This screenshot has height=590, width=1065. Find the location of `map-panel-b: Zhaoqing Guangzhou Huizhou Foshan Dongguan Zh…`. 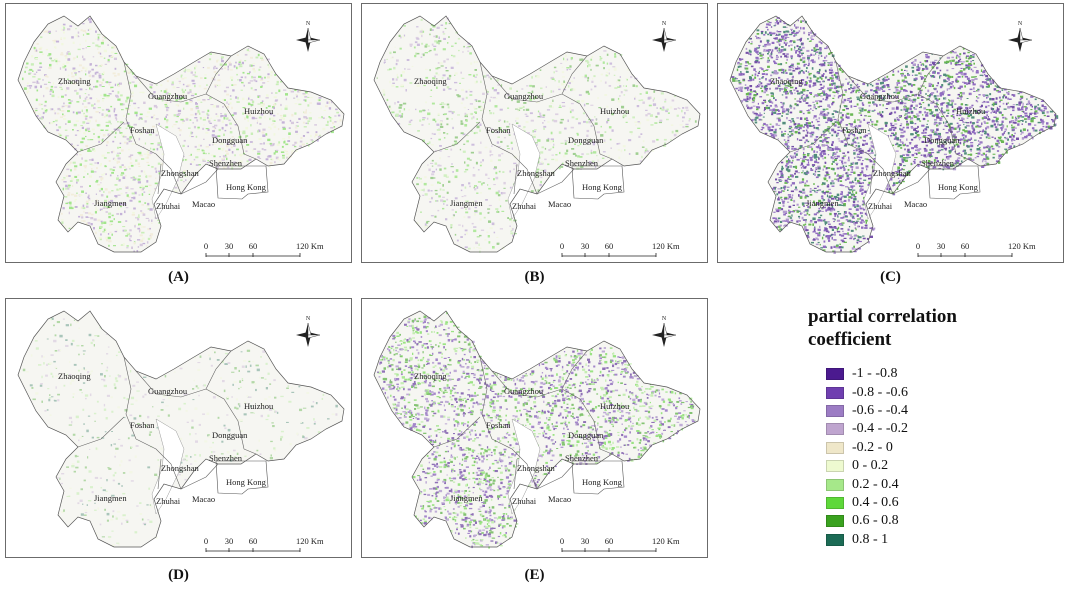

map-panel-b: Zhaoqing Guangzhou Huizhou Foshan Dongguan Zh… is located at coordinates (534, 133).